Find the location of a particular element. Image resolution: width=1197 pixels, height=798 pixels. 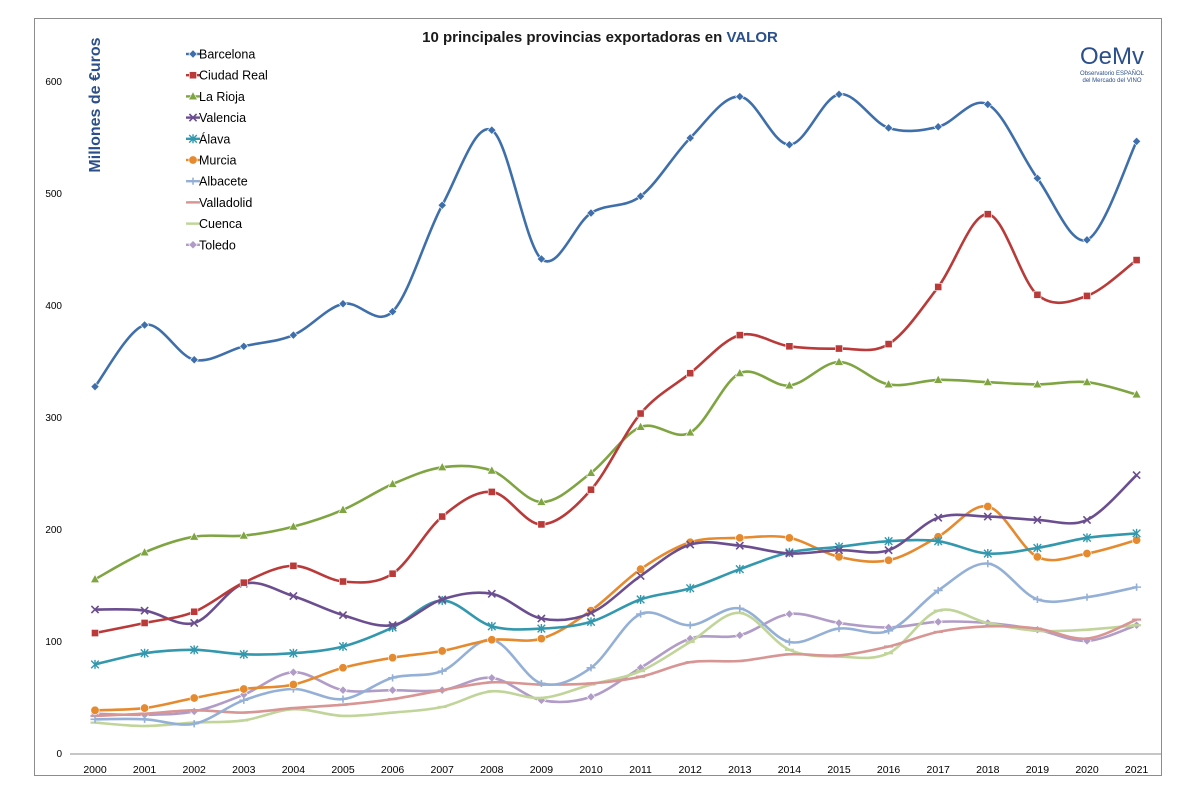

x-tick-label: 2019 is located at coordinates (1038, 770).